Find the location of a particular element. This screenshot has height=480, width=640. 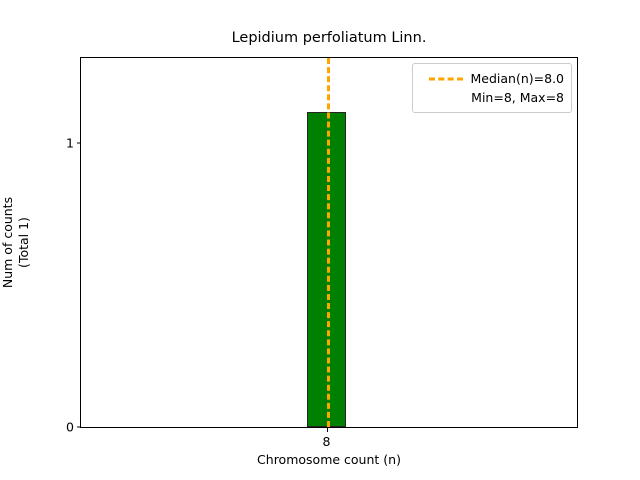

legend-item-minmax: Min=8, Max=8 is located at coordinates (492, 97).